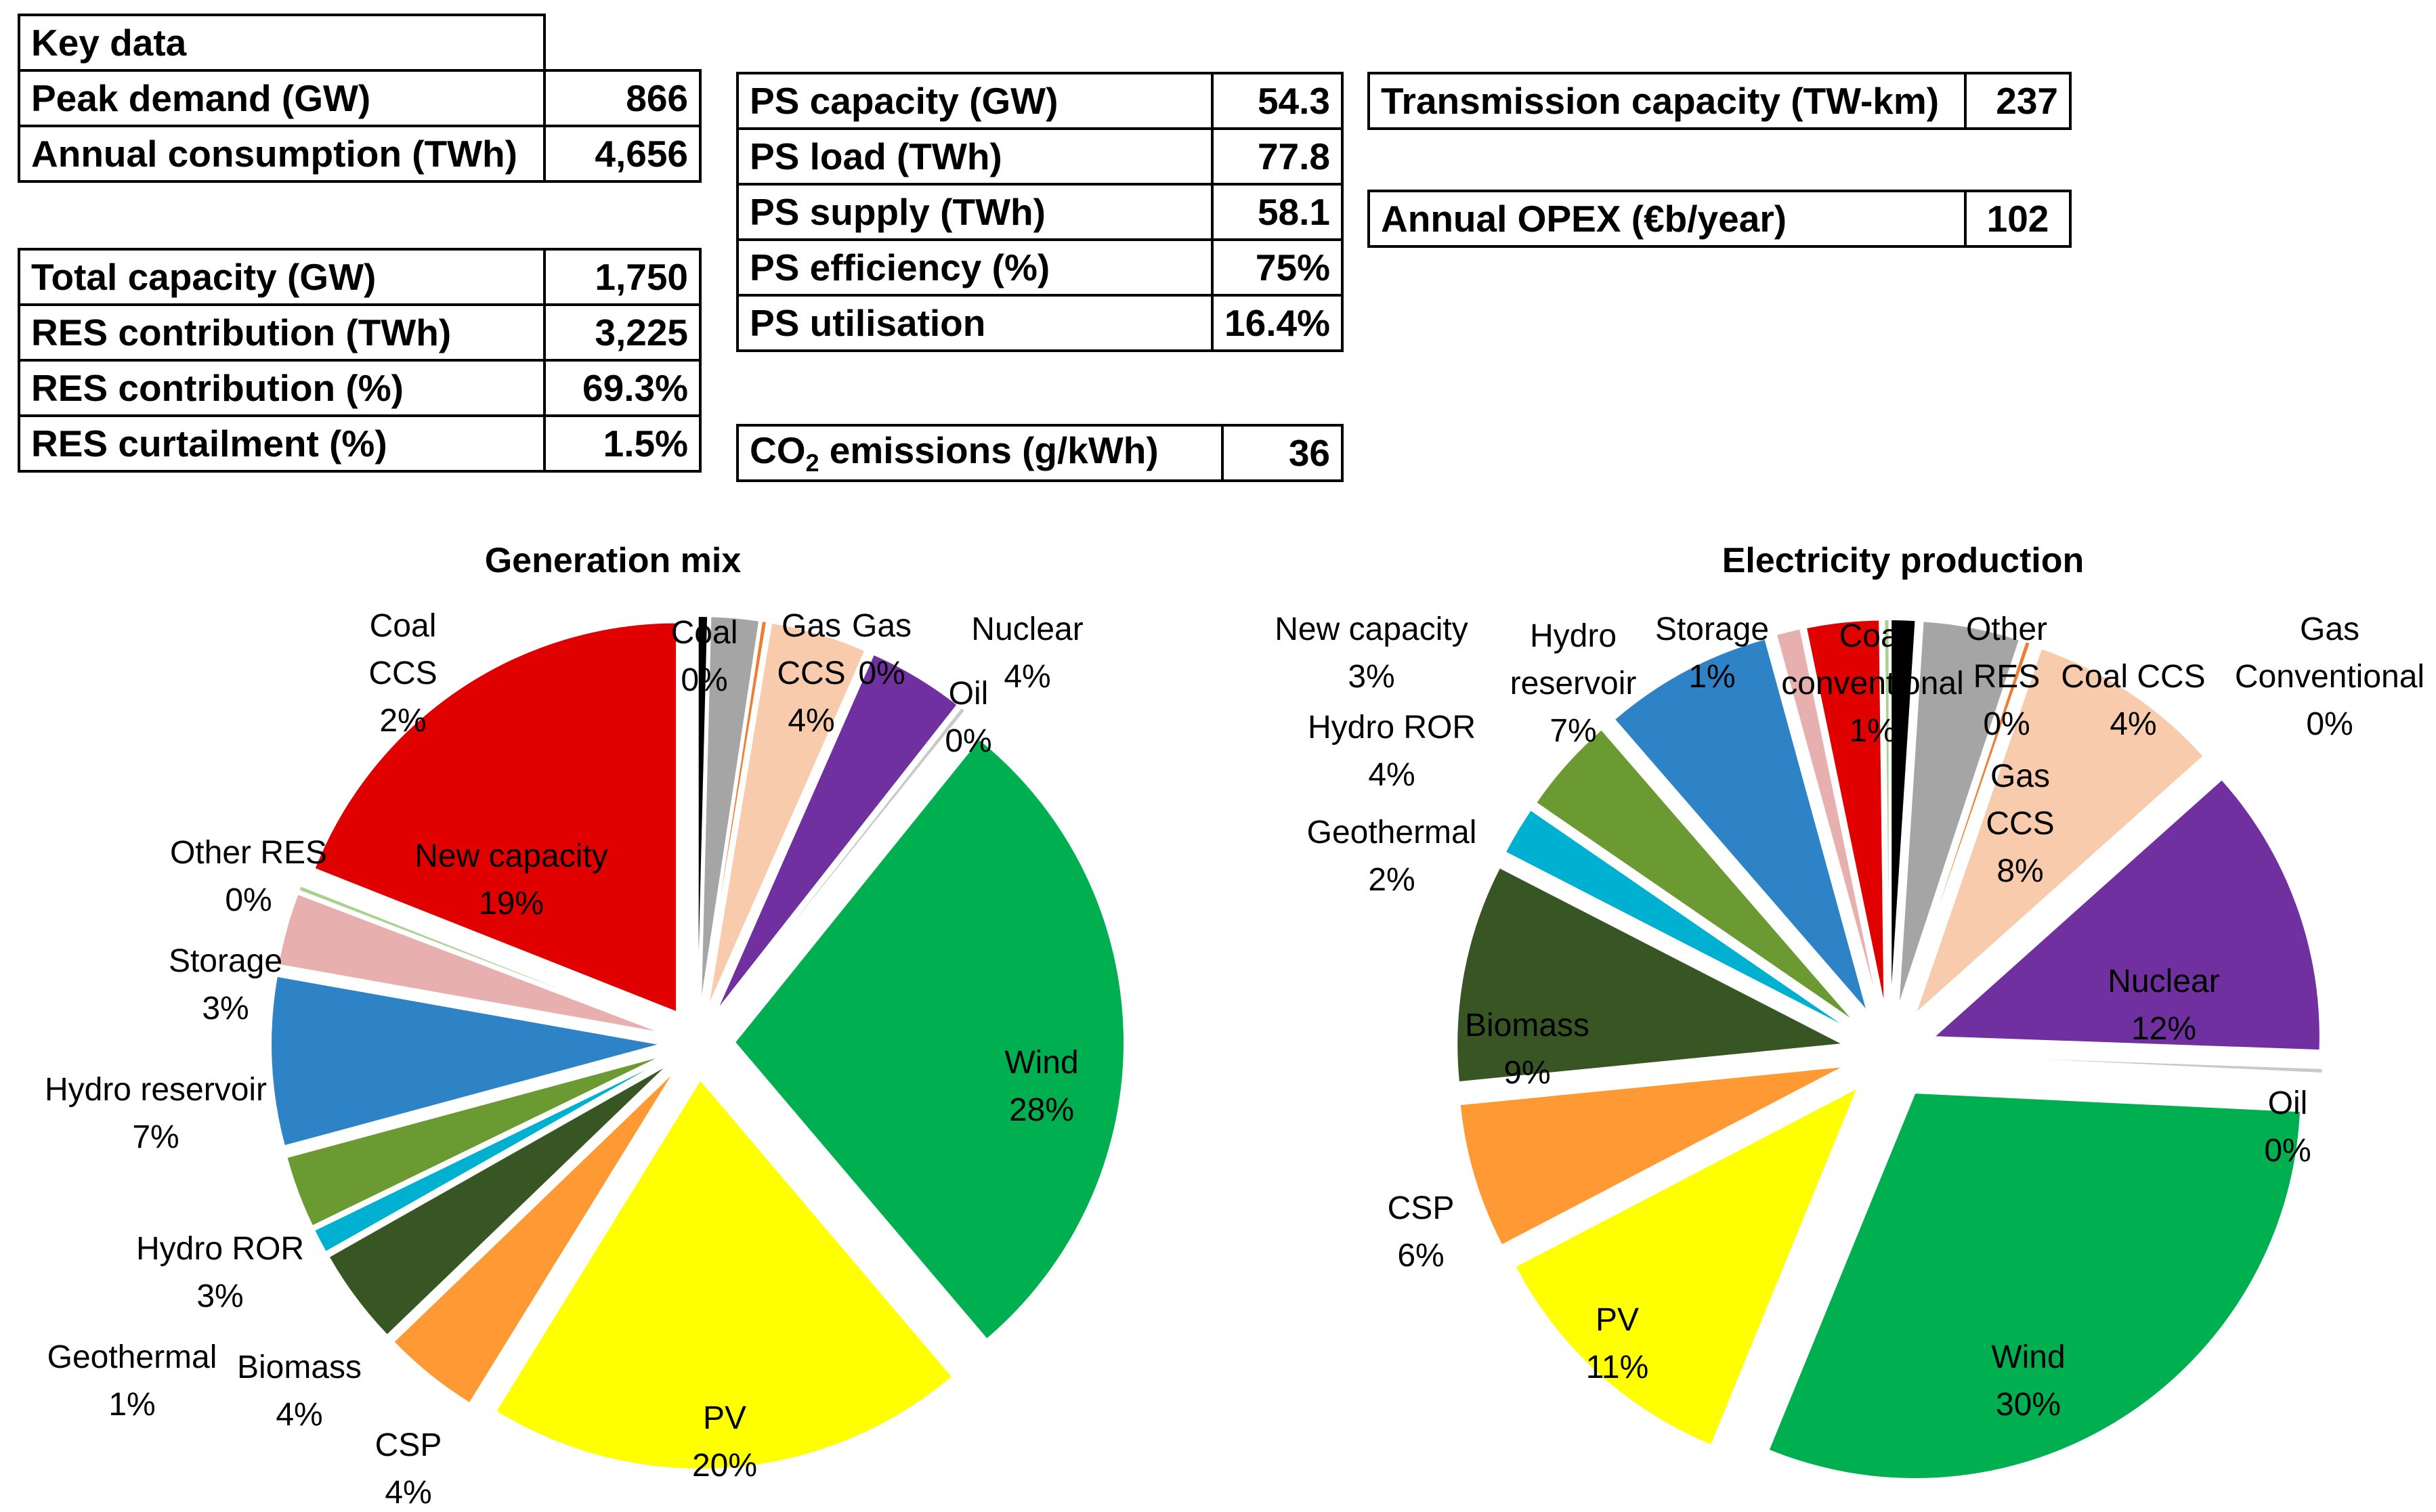 The image size is (2436, 1512). Describe the element at coordinates (1041, 1086) in the screenshot. I see `chart1-label-wind: Wind 28%` at that location.